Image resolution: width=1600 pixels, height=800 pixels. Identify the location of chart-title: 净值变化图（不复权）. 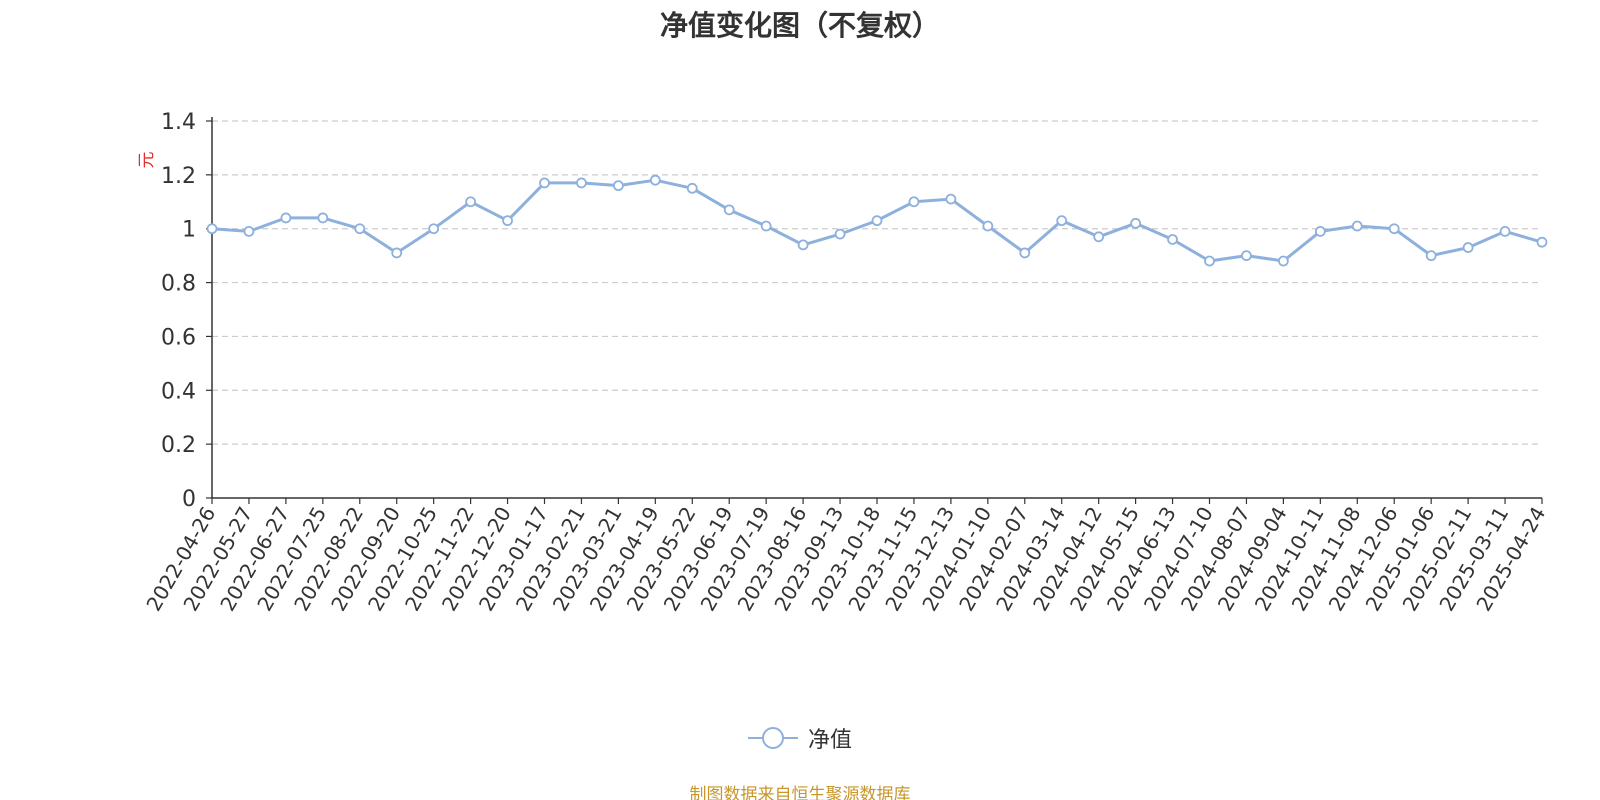
(799, 25).